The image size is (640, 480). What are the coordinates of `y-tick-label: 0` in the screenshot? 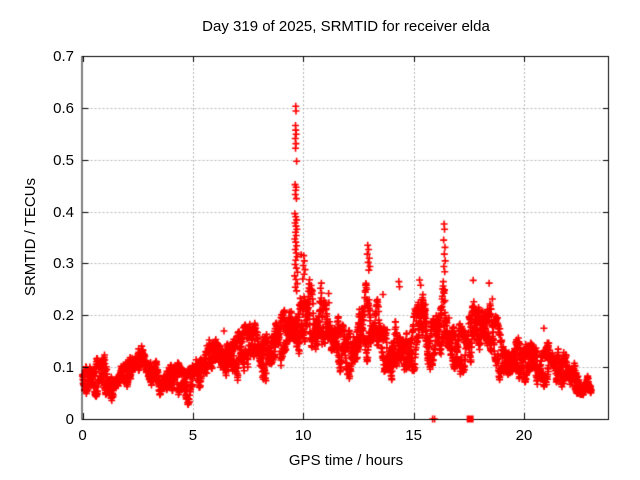 It's located at (69, 419).